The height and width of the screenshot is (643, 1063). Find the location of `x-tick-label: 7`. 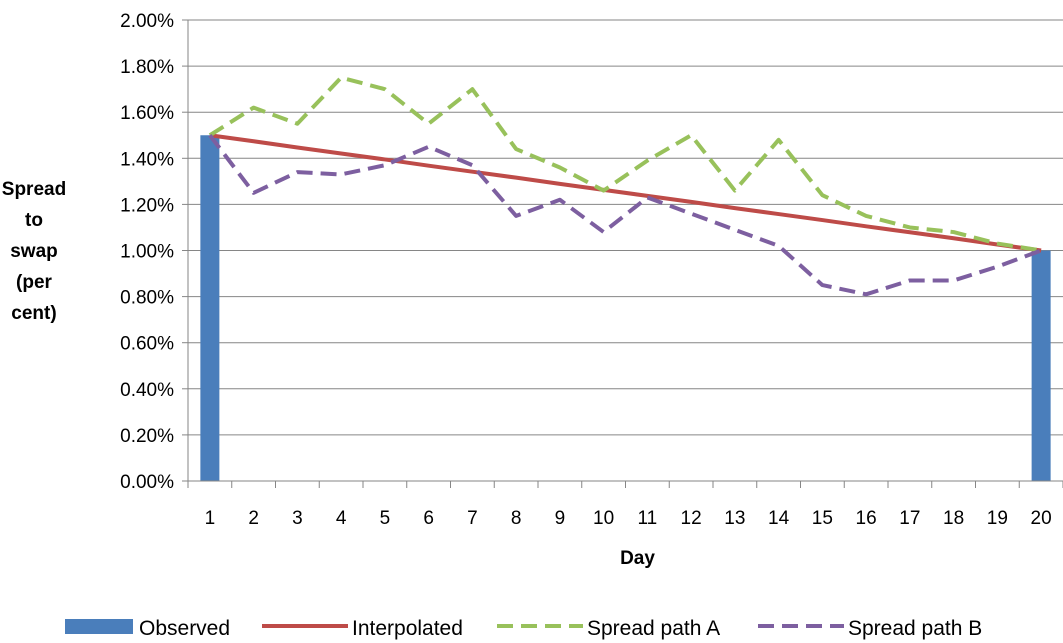

x-tick-label: 7 is located at coordinates (472, 518).